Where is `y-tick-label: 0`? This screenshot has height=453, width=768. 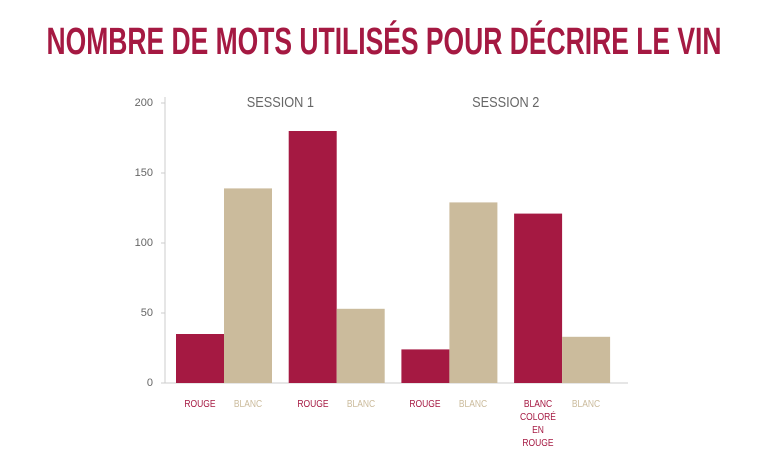 y-tick-label: 0 is located at coordinates (150, 383).